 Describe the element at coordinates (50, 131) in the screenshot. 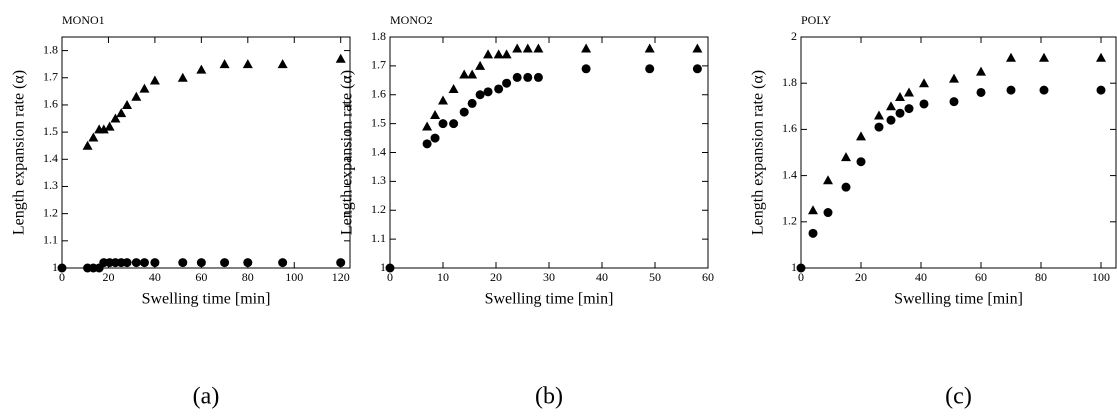

I see `y-tick-label: 1.5` at that location.